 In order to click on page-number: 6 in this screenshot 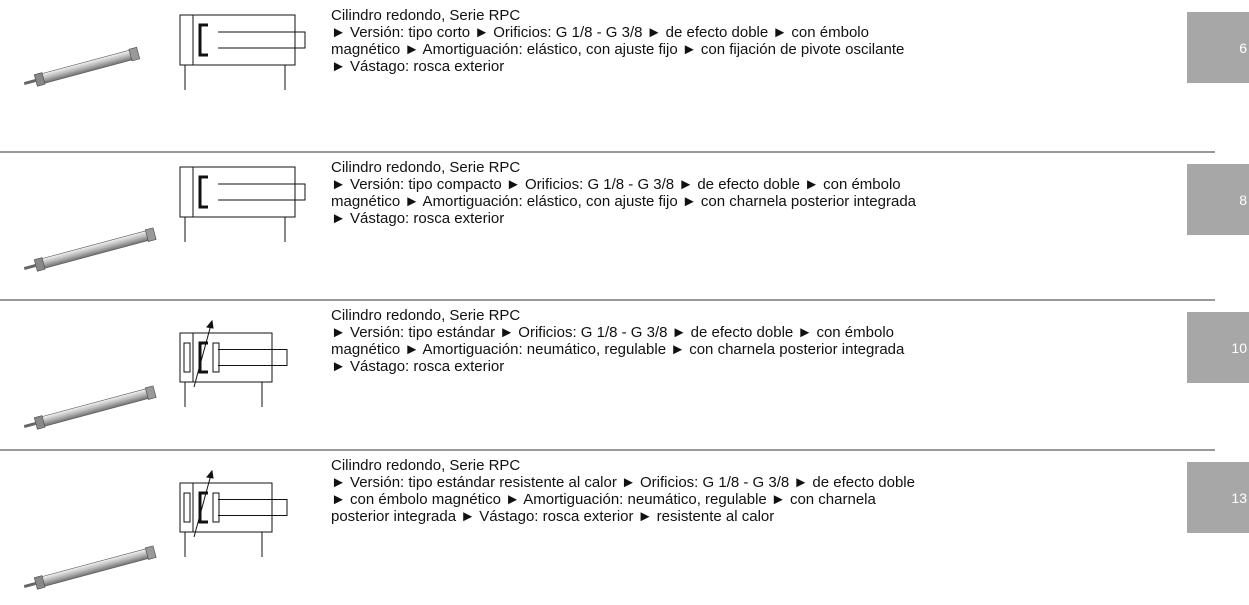, I will do `click(1243, 48)`.